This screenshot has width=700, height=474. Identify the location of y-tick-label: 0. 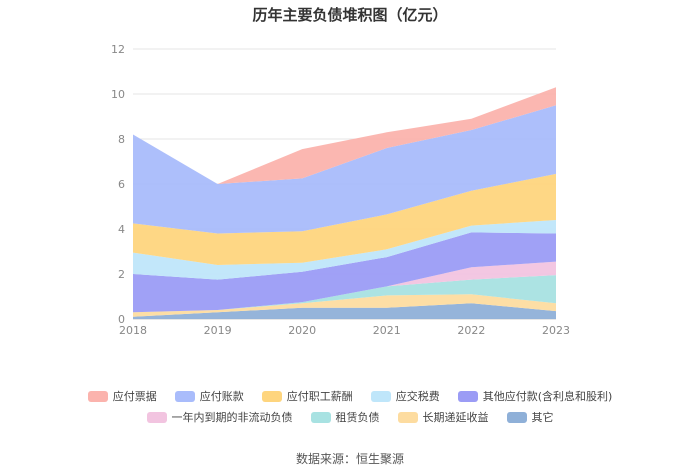
(121, 319).